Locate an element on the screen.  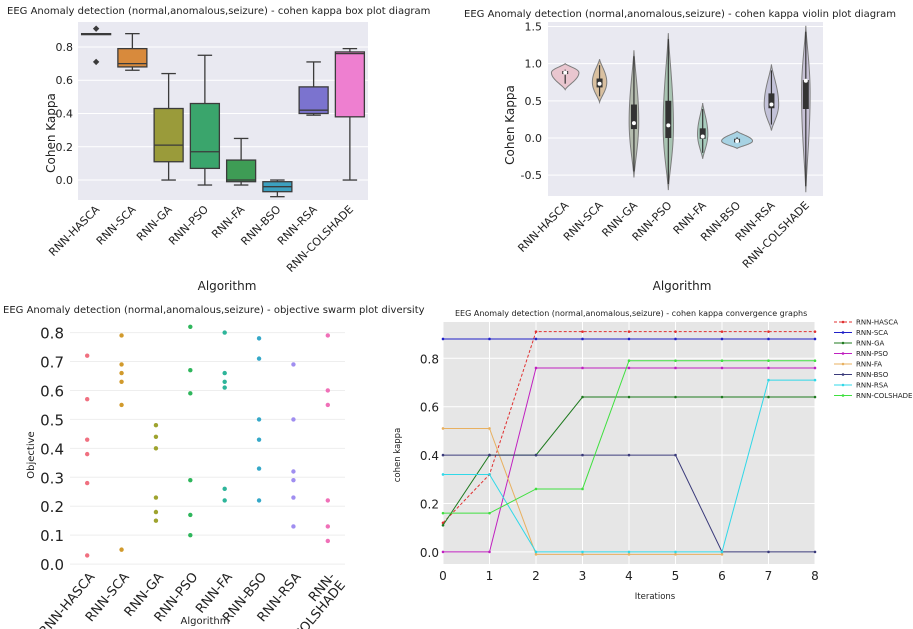
convergence-y-tick-label: 0.8 is located at coordinates (429, 359).